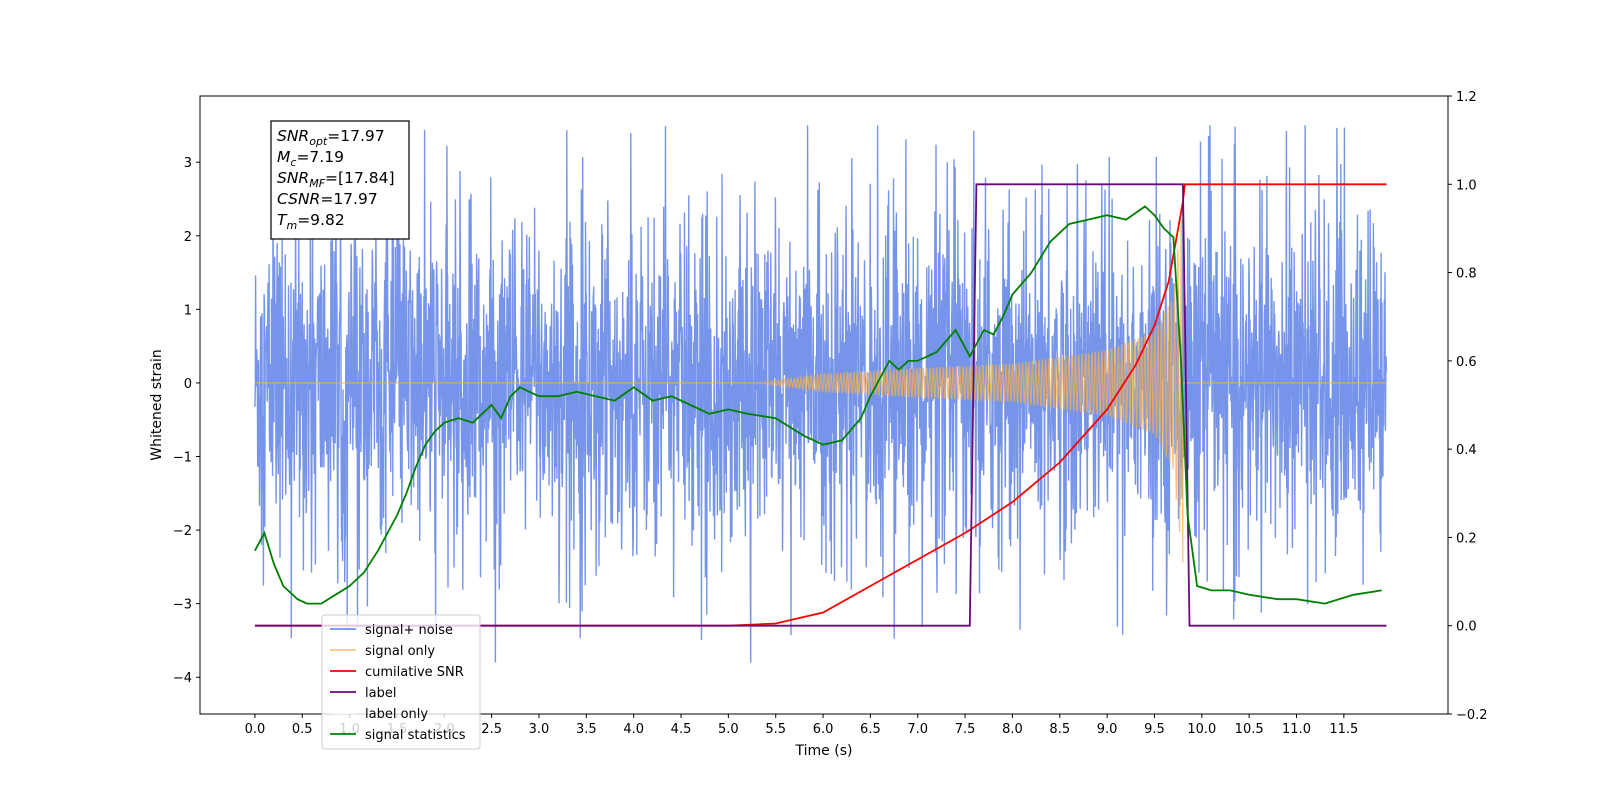  I want to click on x-tick-label: 11.5, so click(1343, 729).